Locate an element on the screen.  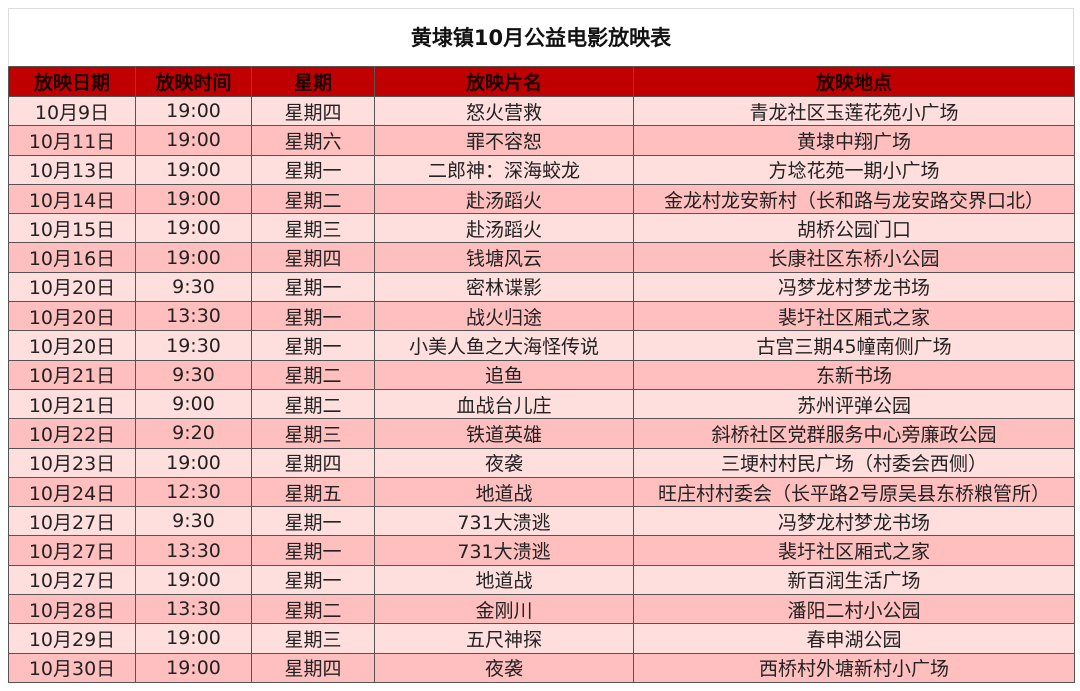
table-header-row: 放映日期 放映时间 星期 放映片名 放映地点 is located at coordinates (541, 81).